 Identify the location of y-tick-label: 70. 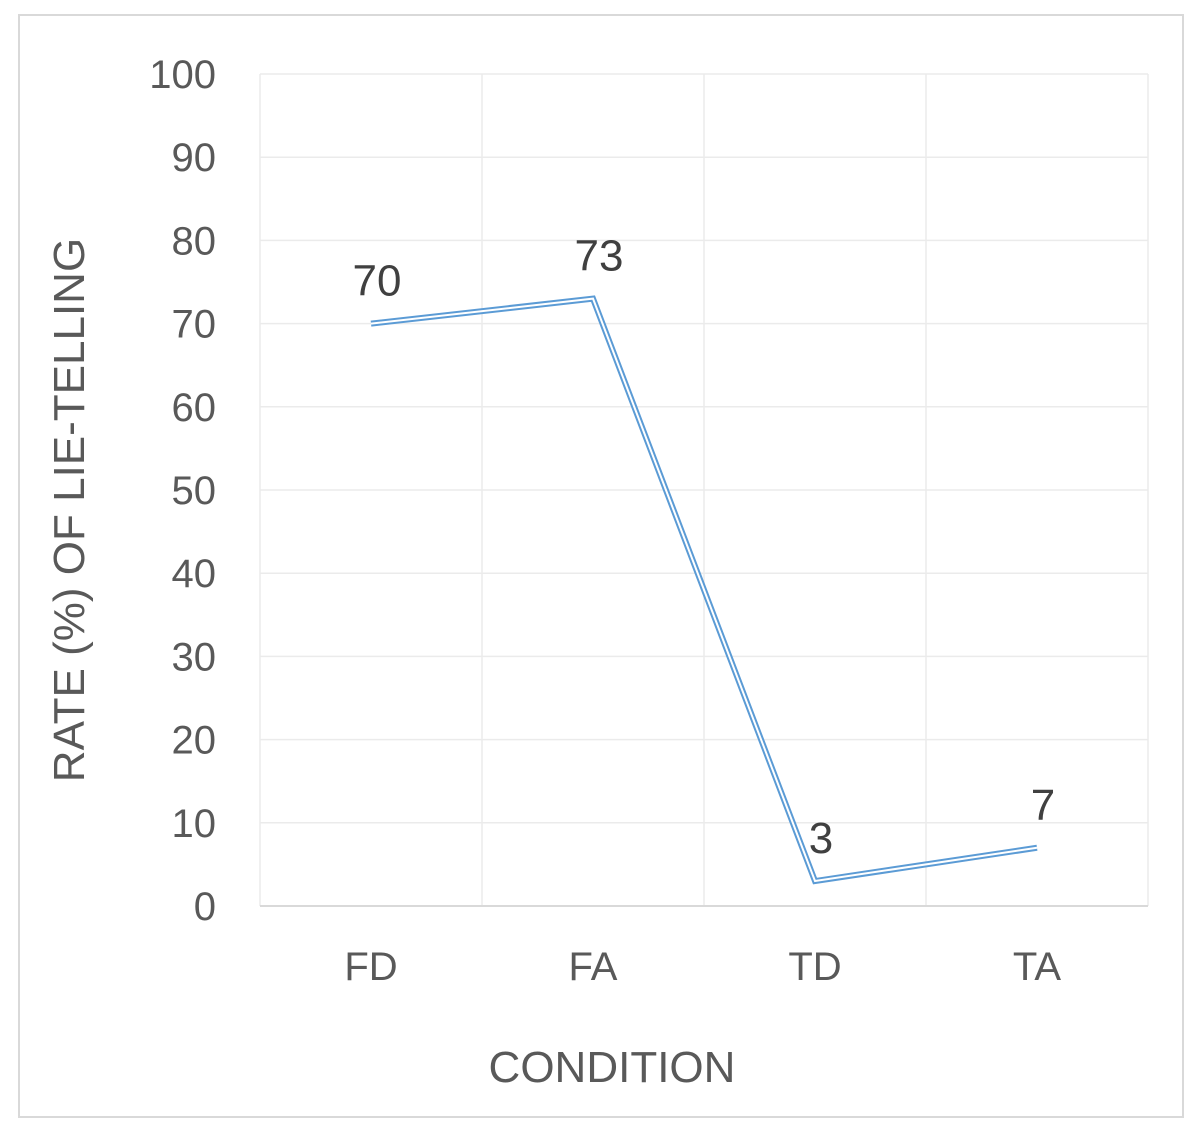
(194, 325).